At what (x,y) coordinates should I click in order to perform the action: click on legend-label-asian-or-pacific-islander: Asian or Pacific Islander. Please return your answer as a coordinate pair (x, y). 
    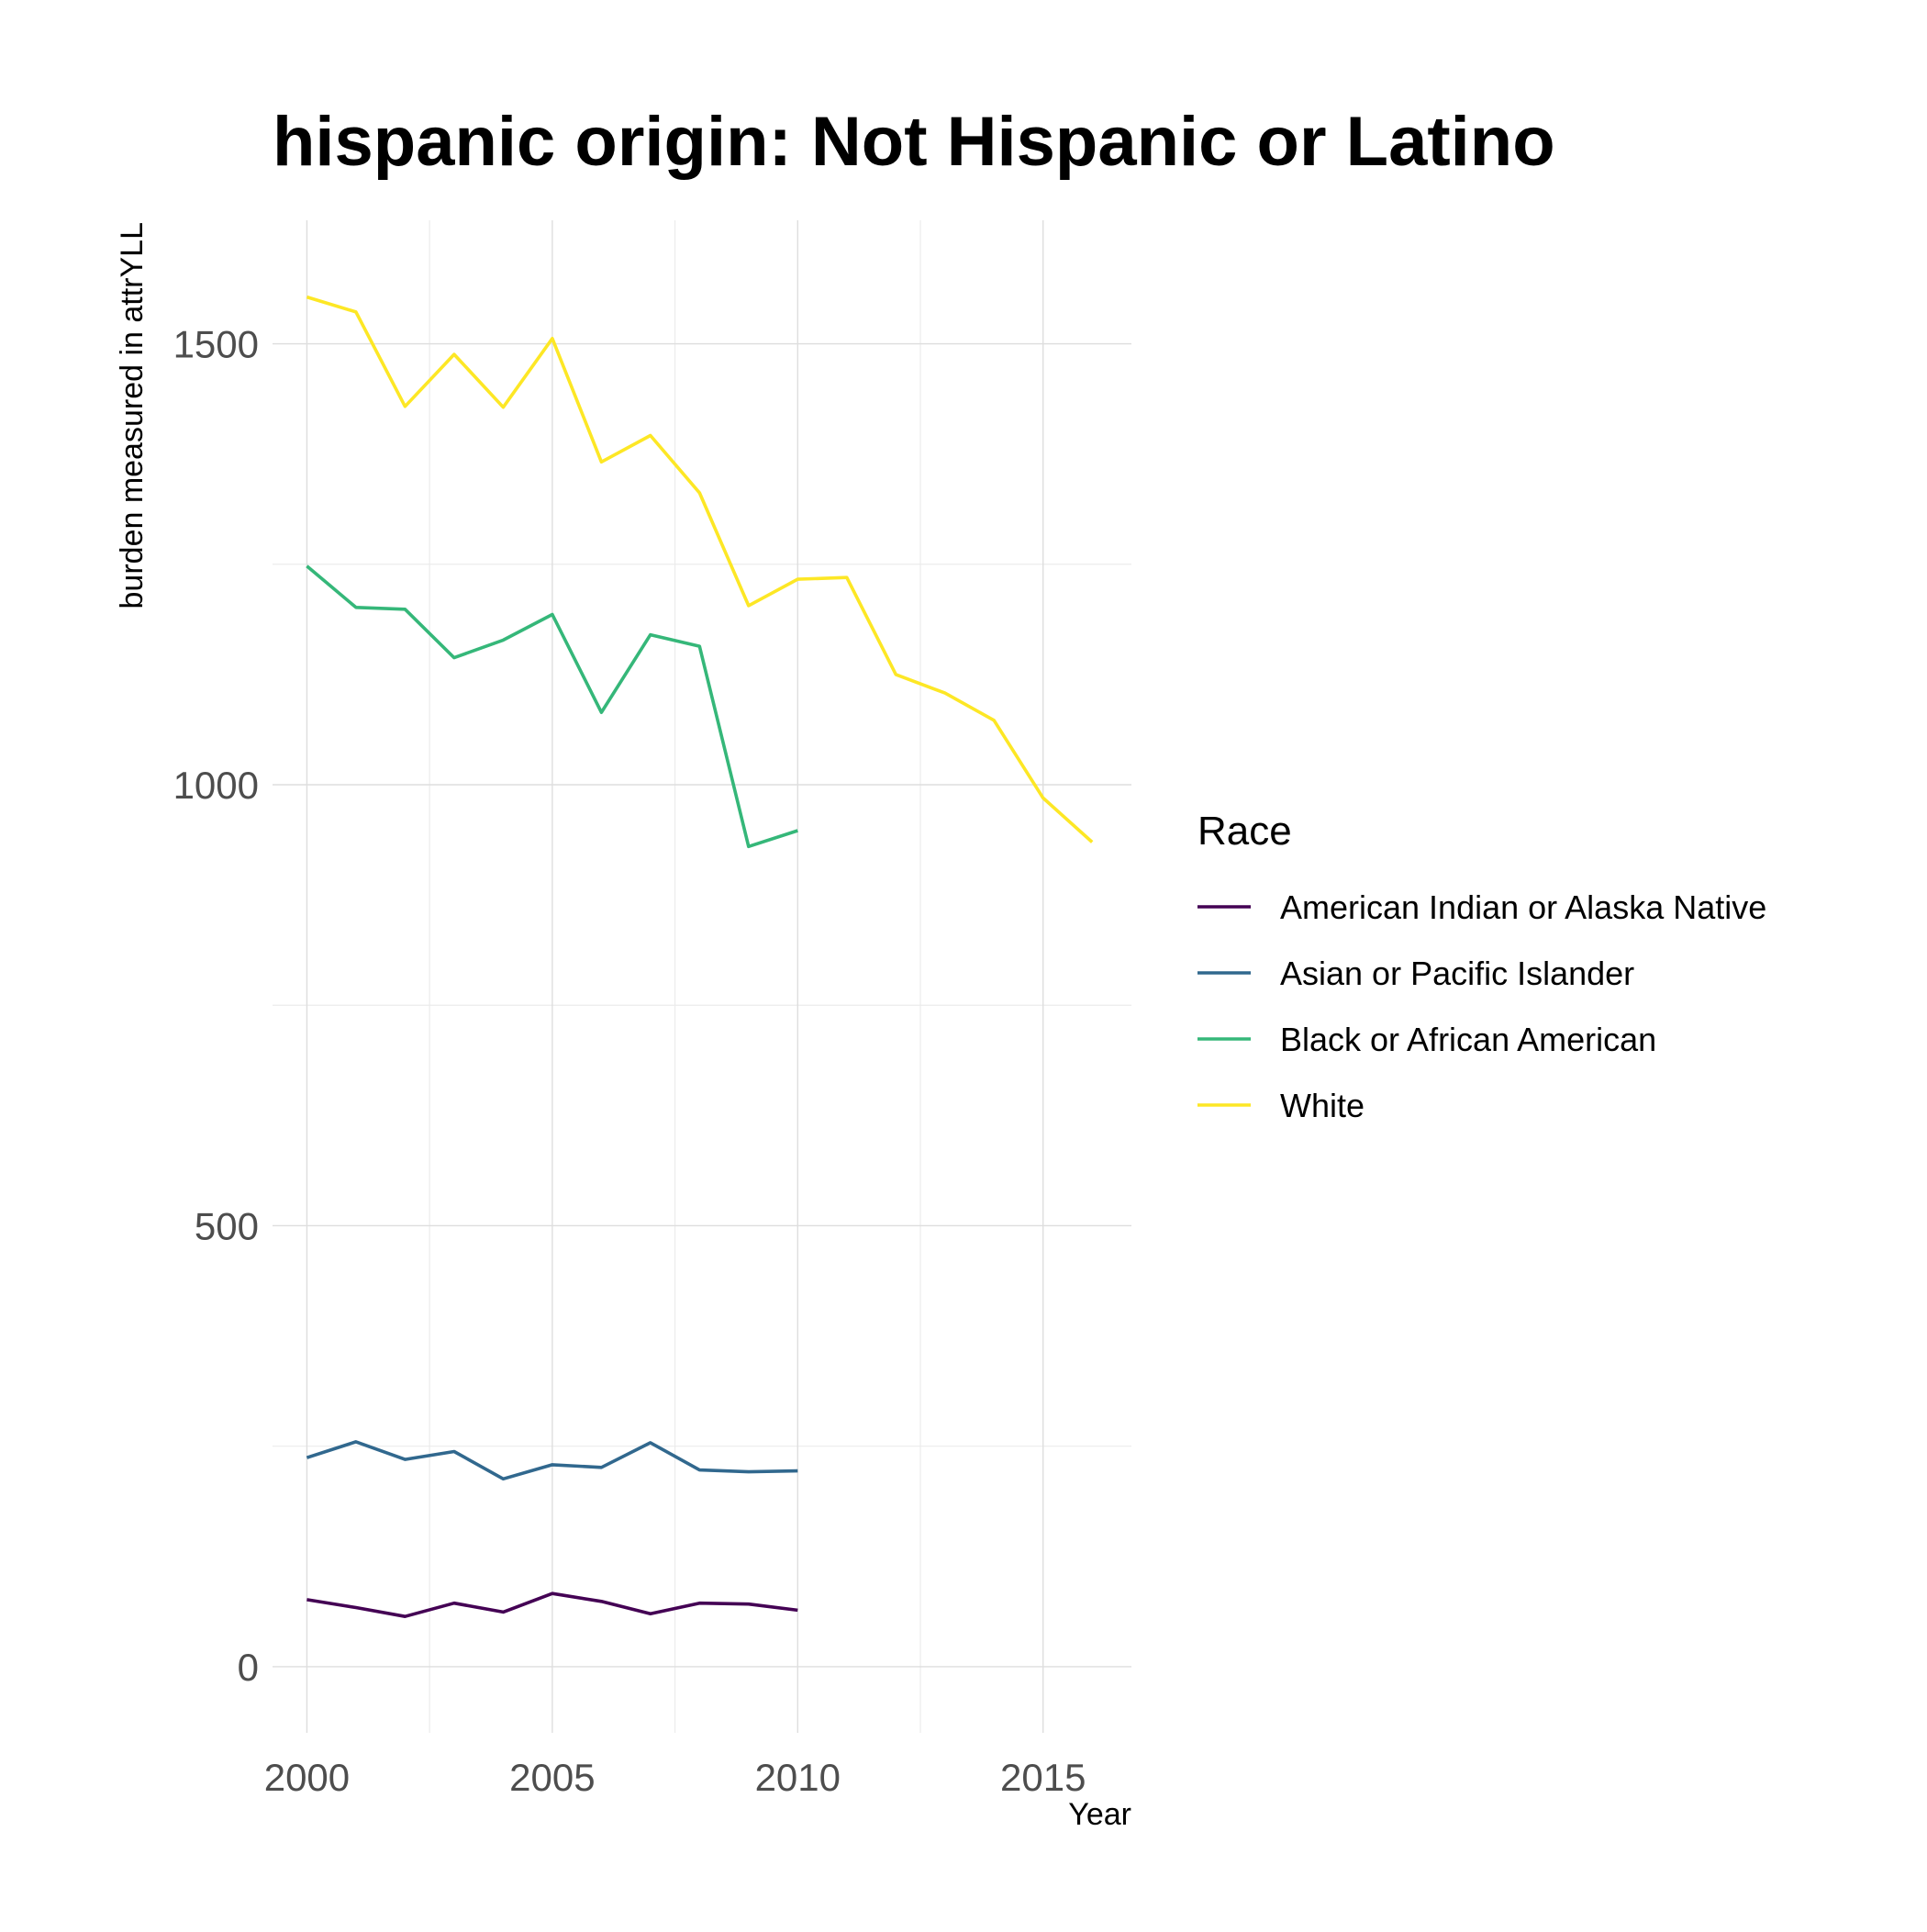
    Looking at the image, I should click on (1457, 973).